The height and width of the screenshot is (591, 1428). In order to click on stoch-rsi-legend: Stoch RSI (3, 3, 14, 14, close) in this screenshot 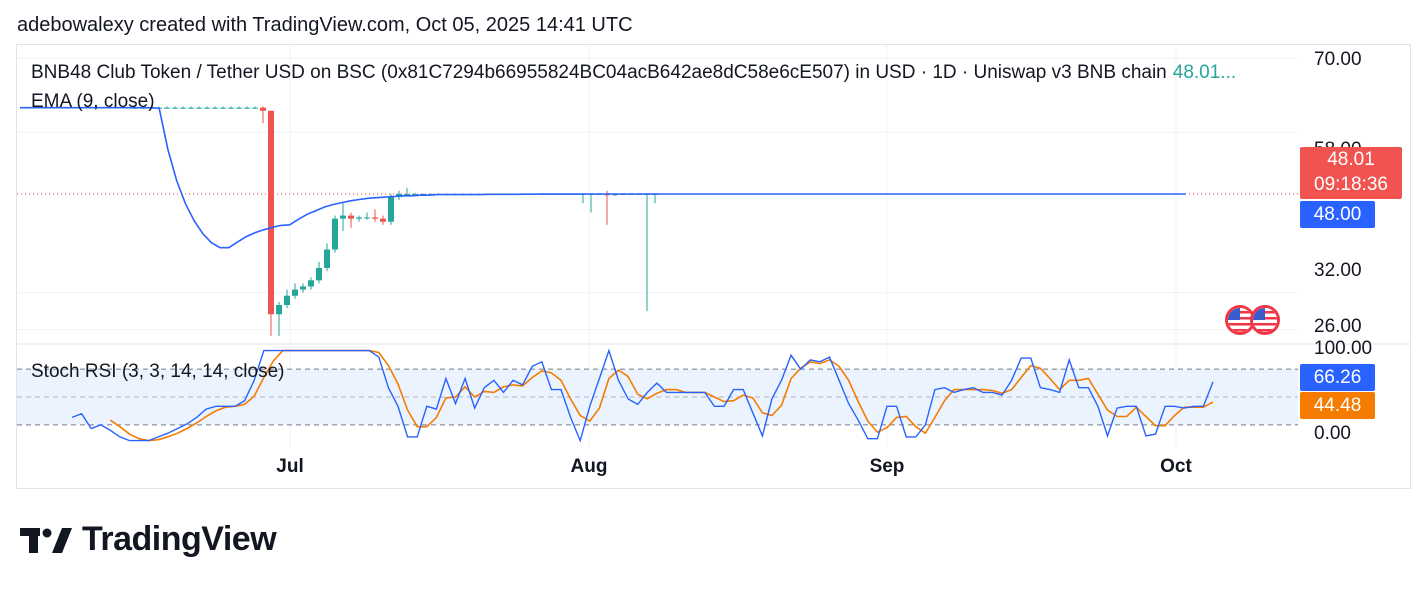, I will do `click(158, 371)`.